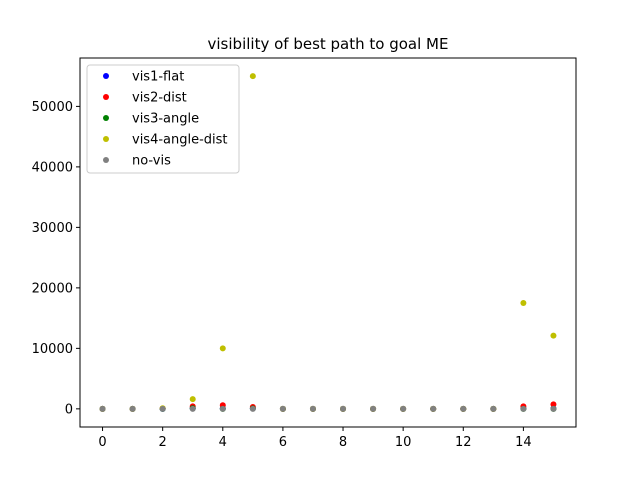 This screenshot has width=640, height=480. Describe the element at coordinates (165, 119) in the screenshot. I see `legend-label: vis3-angle` at that location.